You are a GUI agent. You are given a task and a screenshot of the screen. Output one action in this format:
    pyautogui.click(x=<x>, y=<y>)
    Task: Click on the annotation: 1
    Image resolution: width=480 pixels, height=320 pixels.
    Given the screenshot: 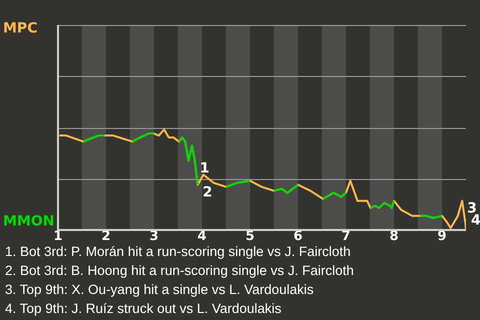 What is the action you would take?
    pyautogui.click(x=205, y=168)
    